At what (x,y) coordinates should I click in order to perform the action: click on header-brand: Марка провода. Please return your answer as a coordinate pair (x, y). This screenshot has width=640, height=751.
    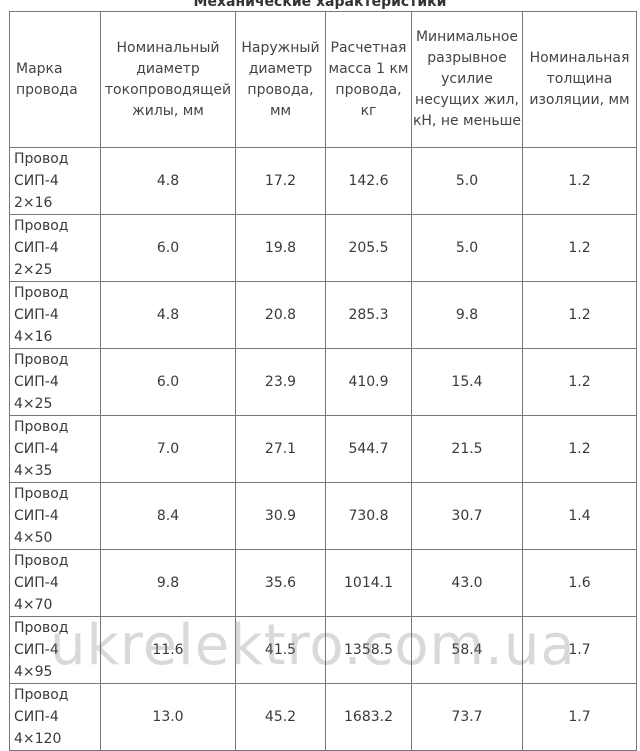
    Looking at the image, I should click on (55, 79).